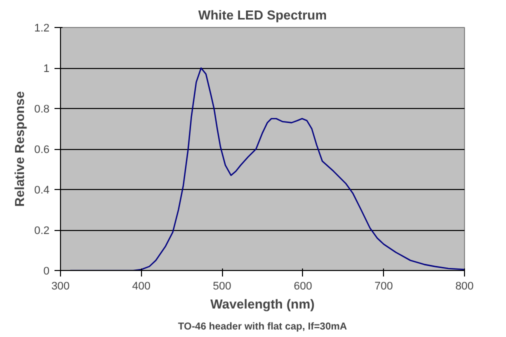 The height and width of the screenshot is (337, 506). Describe the element at coordinates (262, 304) in the screenshot. I see `x-axis-title: Wavelength (nm)` at that location.